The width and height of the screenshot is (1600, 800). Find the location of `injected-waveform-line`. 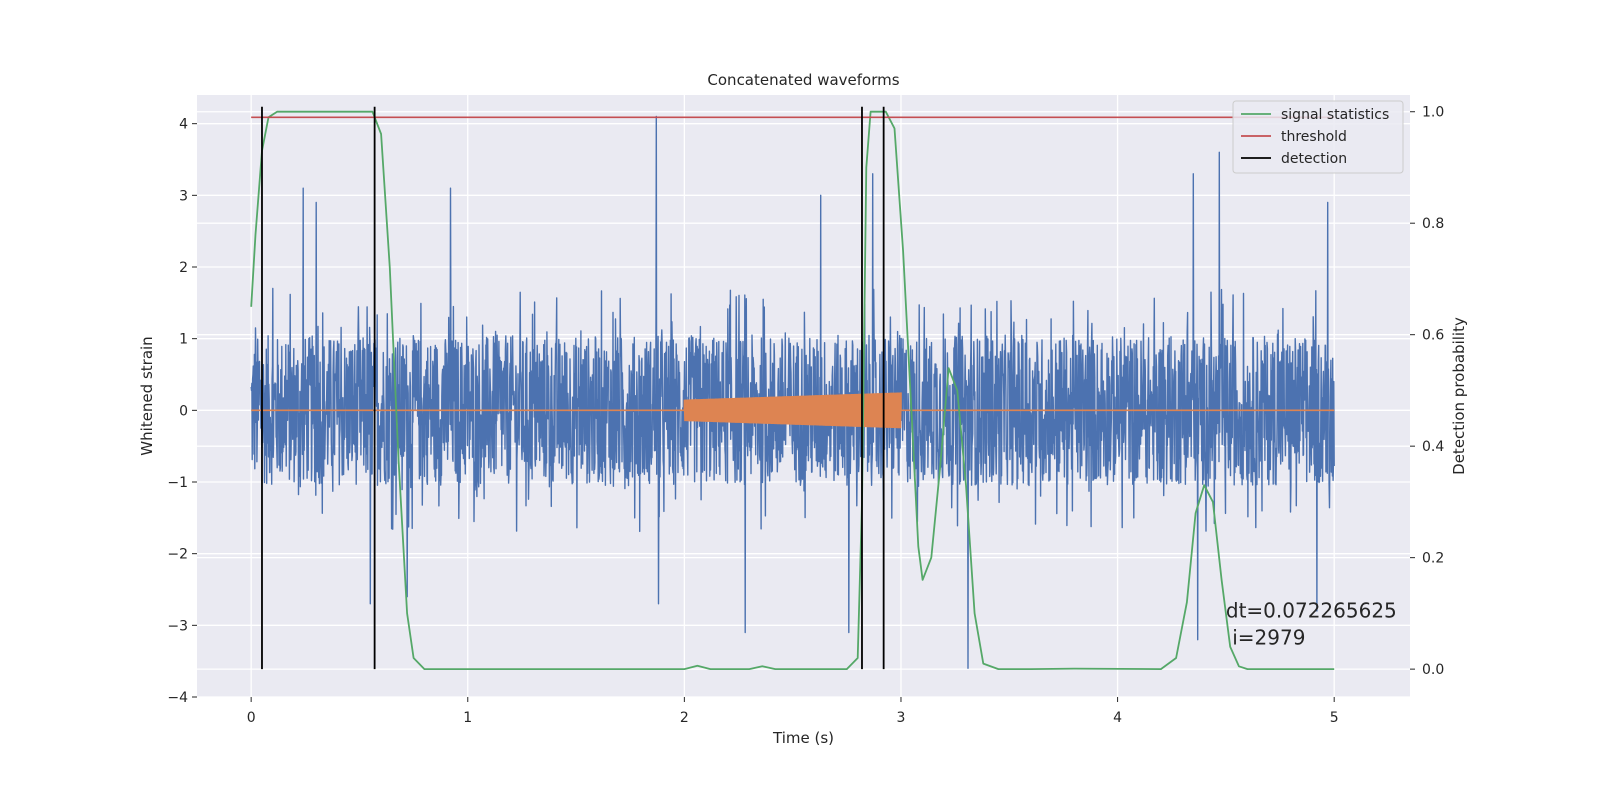

injected-waveform-line is located at coordinates (793, 410).